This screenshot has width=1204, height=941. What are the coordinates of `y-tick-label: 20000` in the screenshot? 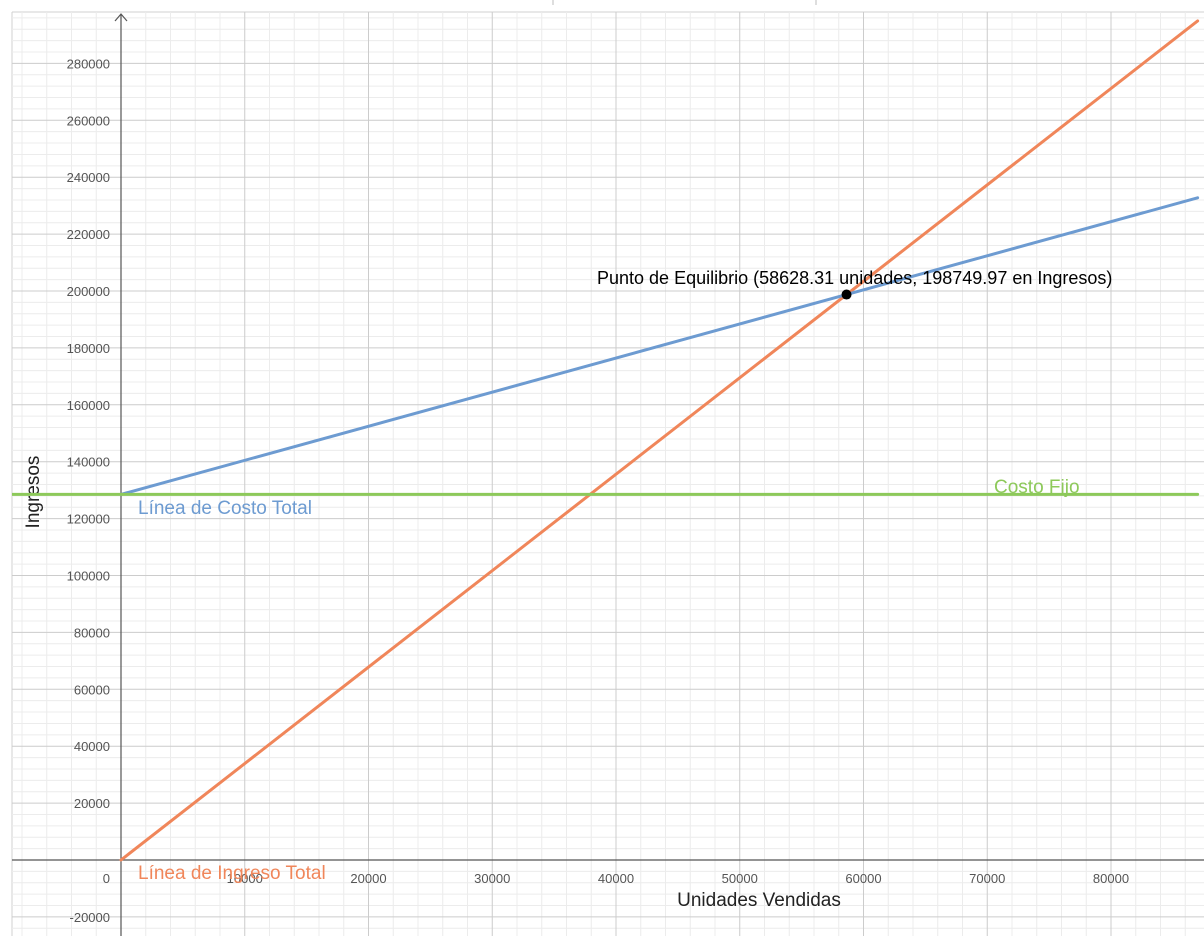 It's located at (92, 803).